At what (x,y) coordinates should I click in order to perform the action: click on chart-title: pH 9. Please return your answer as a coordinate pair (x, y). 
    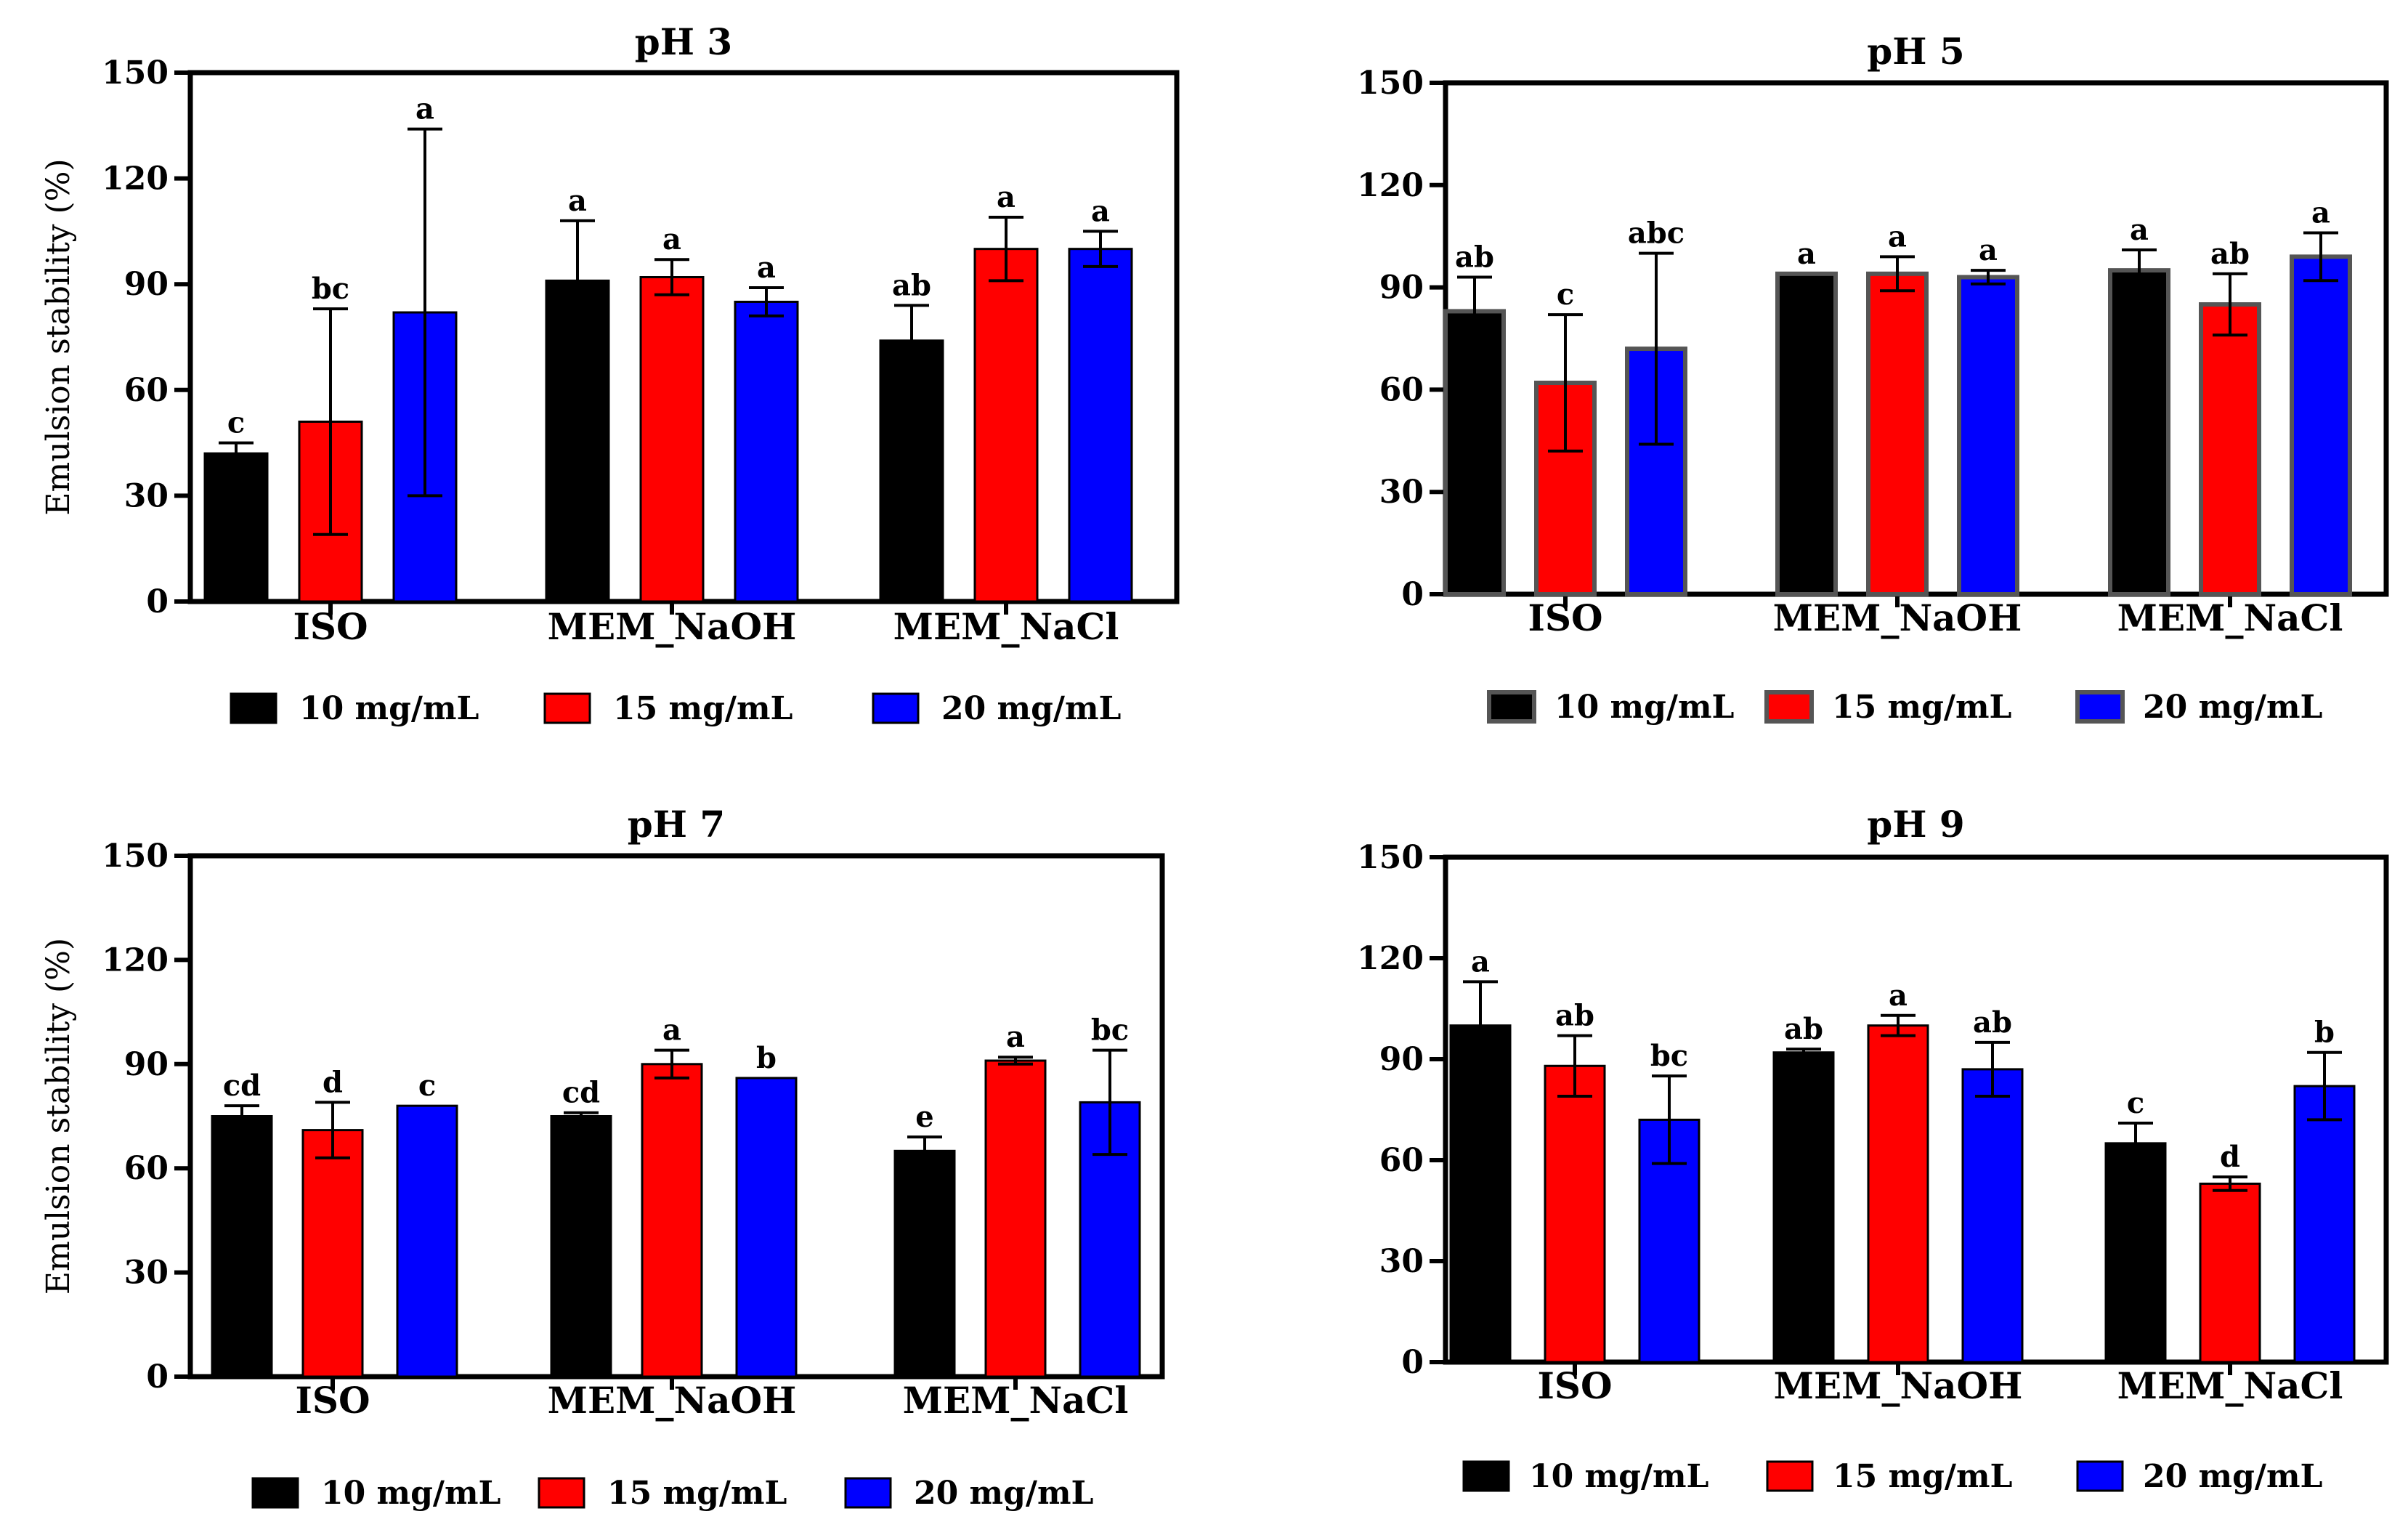
    Looking at the image, I should click on (1915, 824).